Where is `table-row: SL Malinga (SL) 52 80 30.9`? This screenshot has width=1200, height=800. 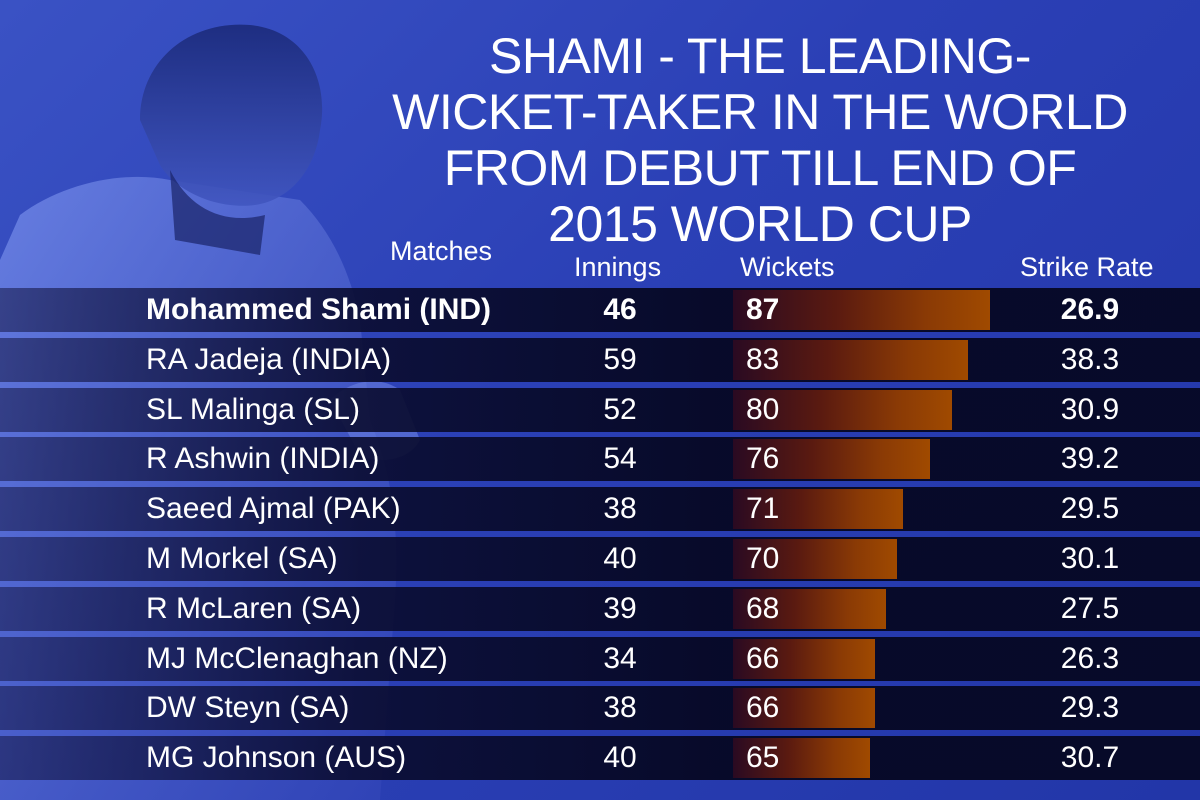
table-row: SL Malinga (SL) 52 80 30.9 is located at coordinates (600, 409).